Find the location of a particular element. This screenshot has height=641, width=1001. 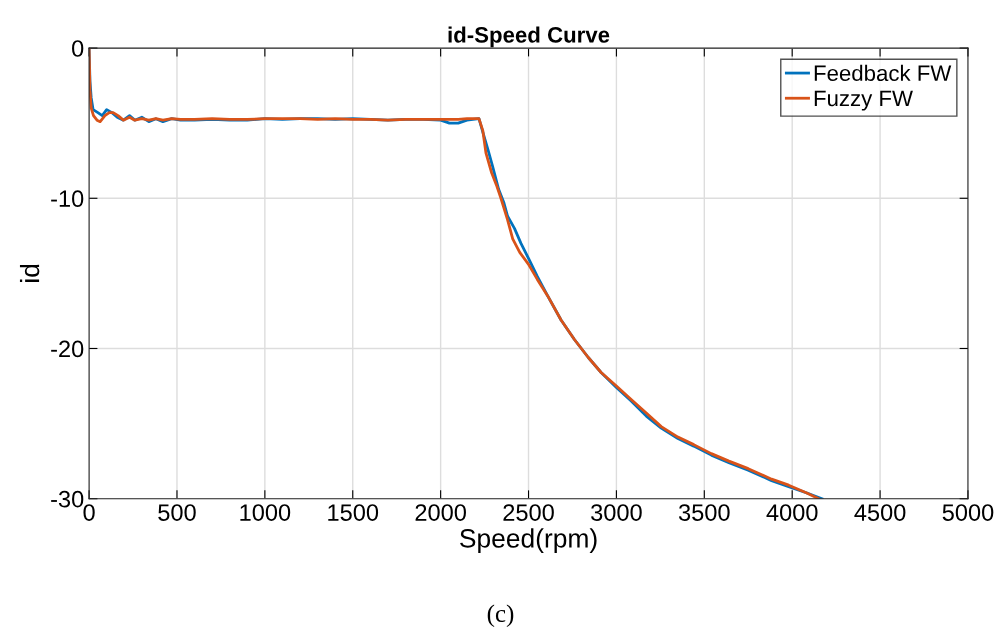

y-tick-label: -20 is located at coordinates (67, 349).